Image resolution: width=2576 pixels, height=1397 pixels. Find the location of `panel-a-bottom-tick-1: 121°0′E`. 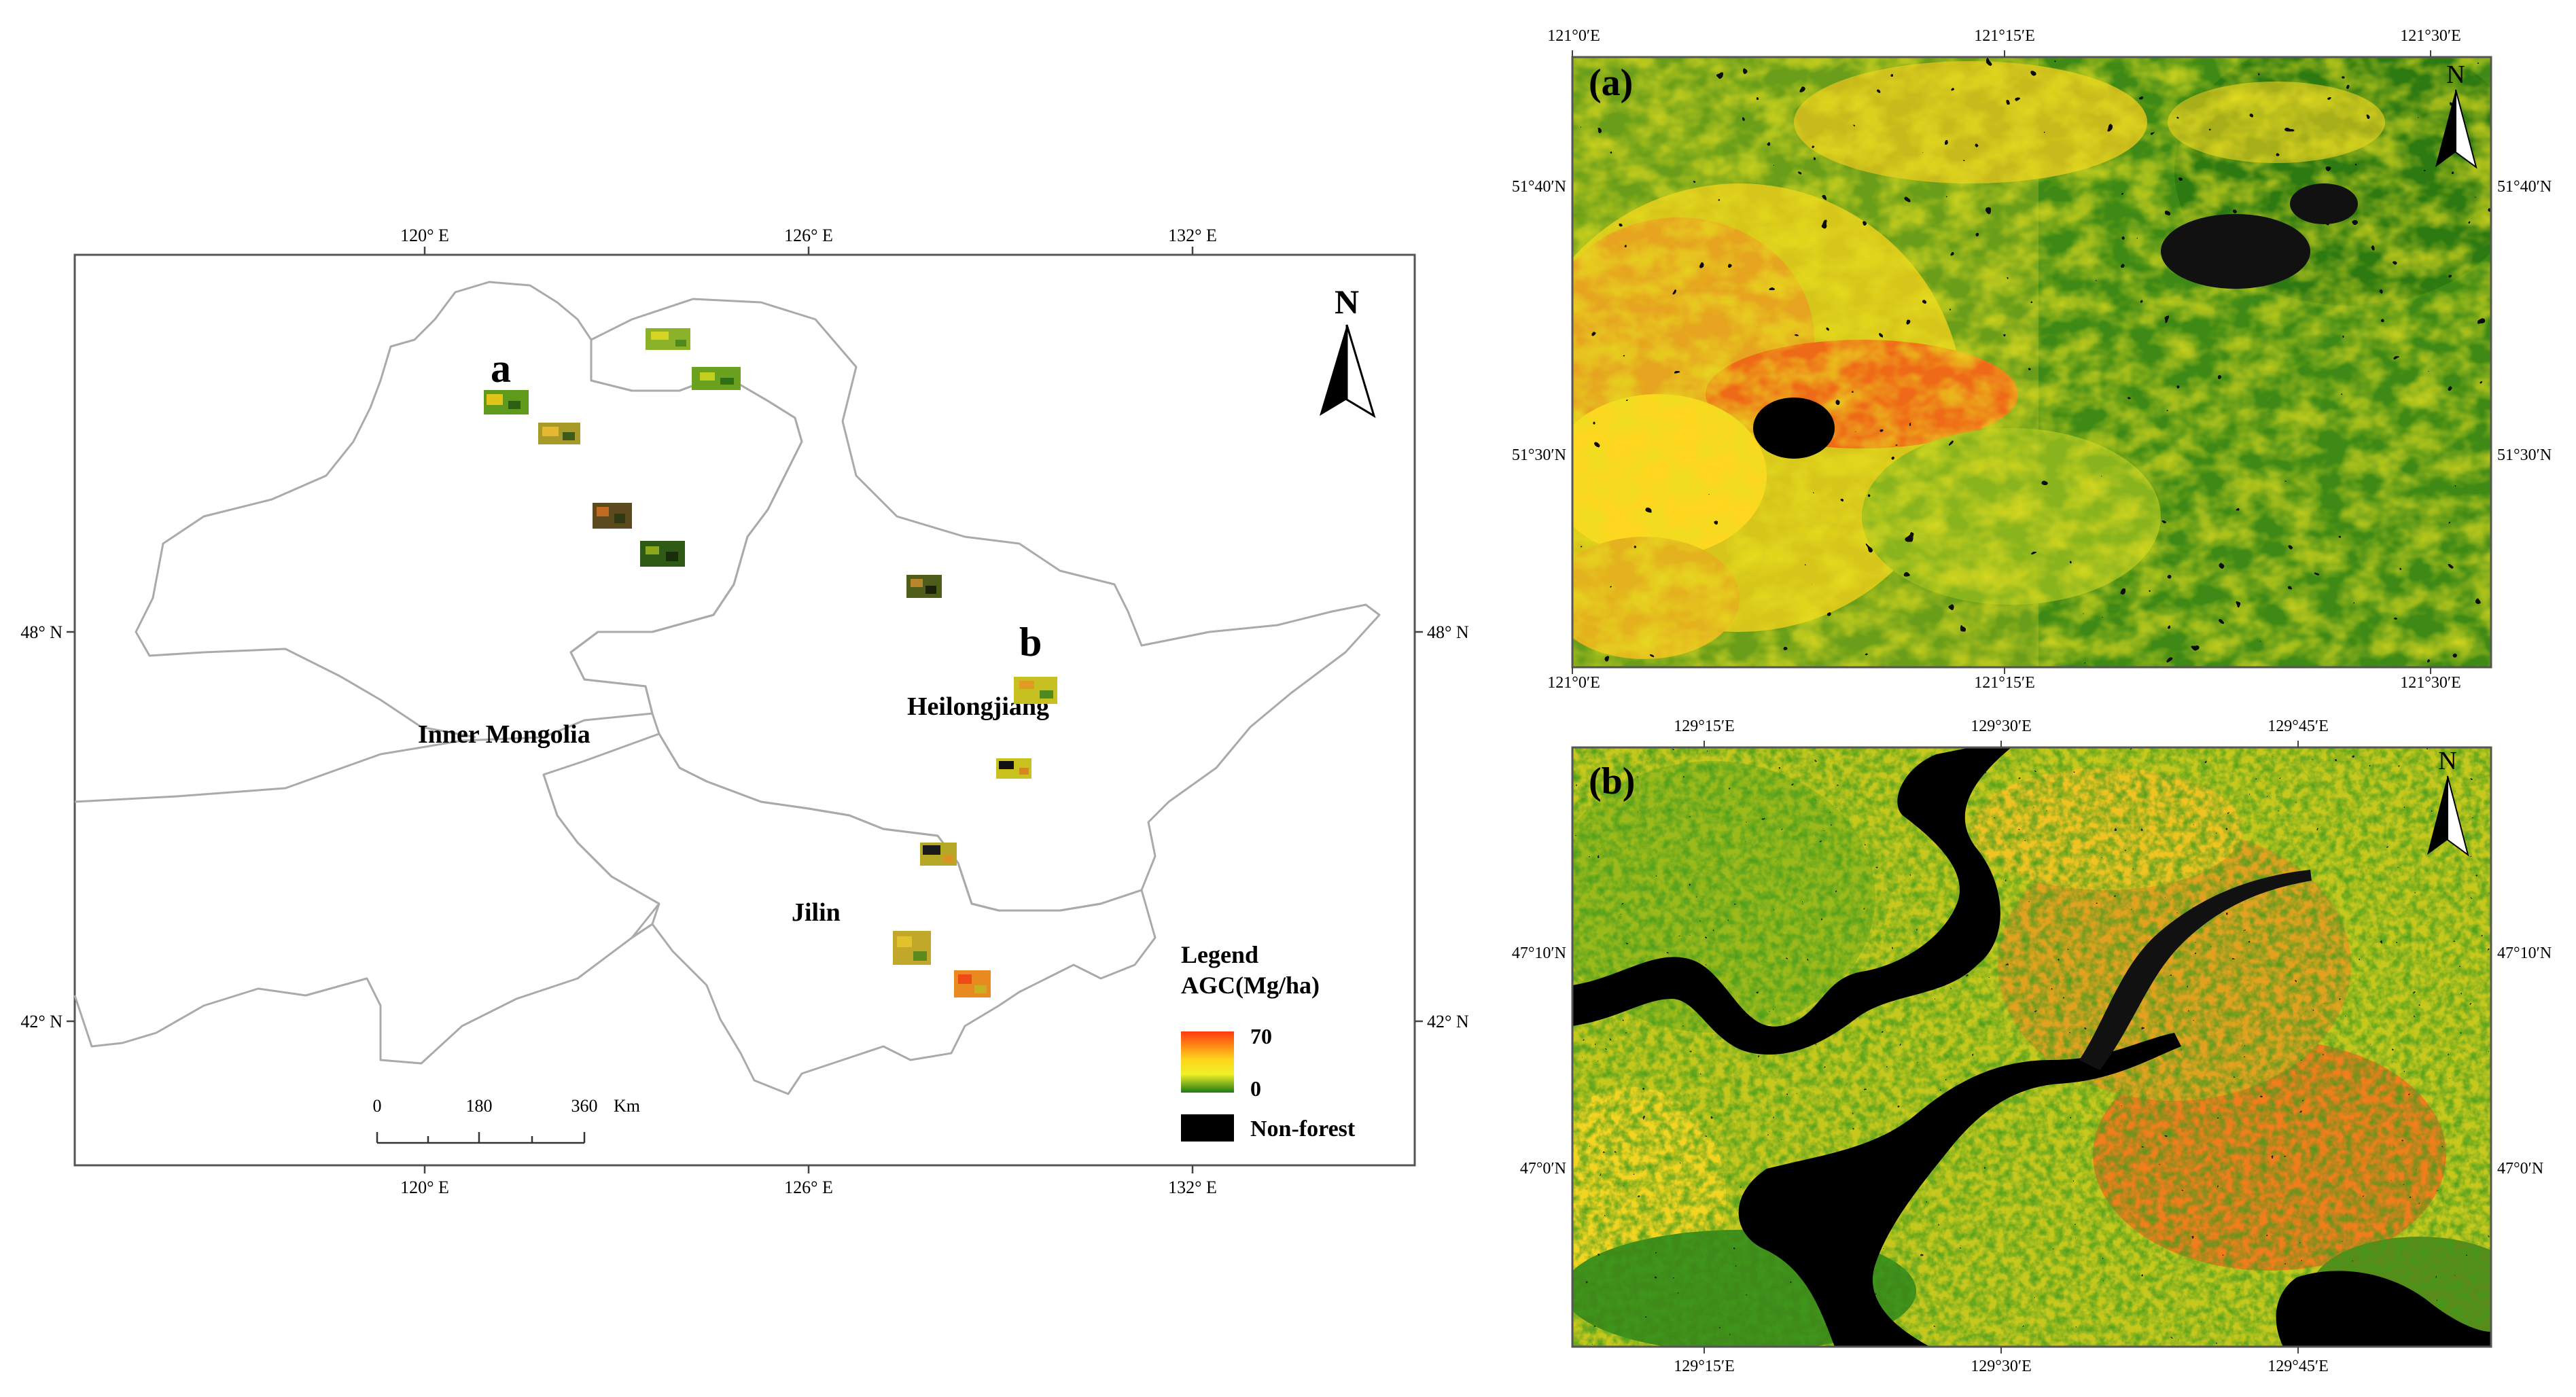

panel-a-bottom-tick-1: 121°0′E is located at coordinates (1573, 683).